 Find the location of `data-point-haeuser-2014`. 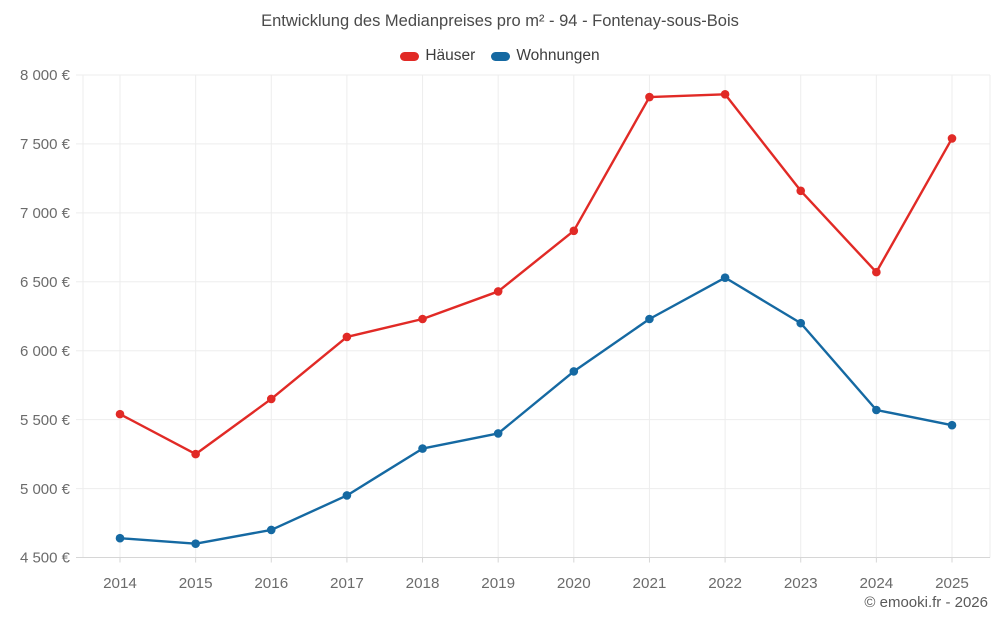

data-point-haeuser-2014 is located at coordinates (120, 414).